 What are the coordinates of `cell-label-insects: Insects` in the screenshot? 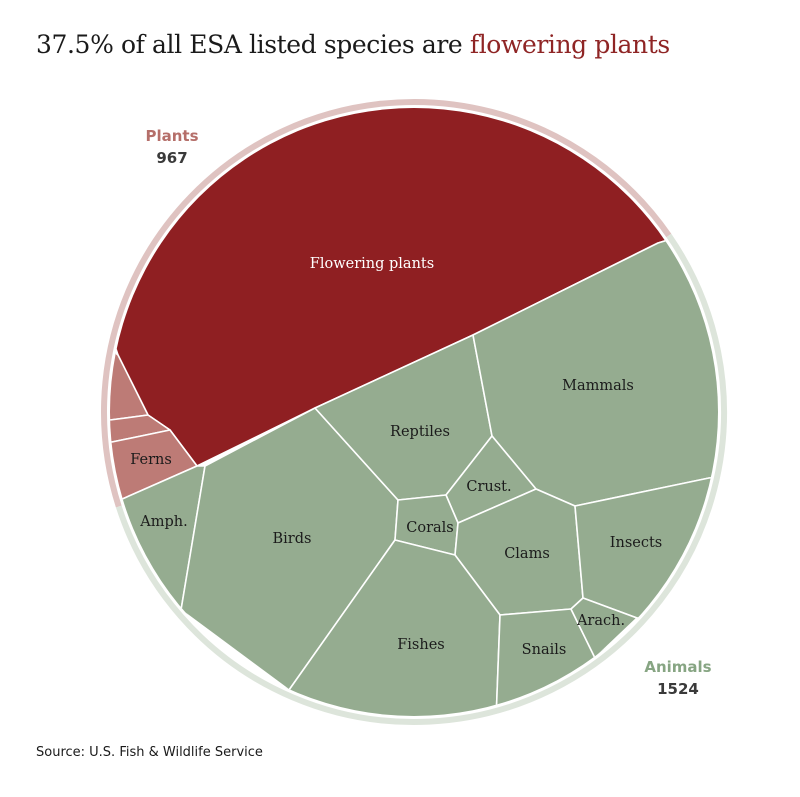 It's located at (636, 543).